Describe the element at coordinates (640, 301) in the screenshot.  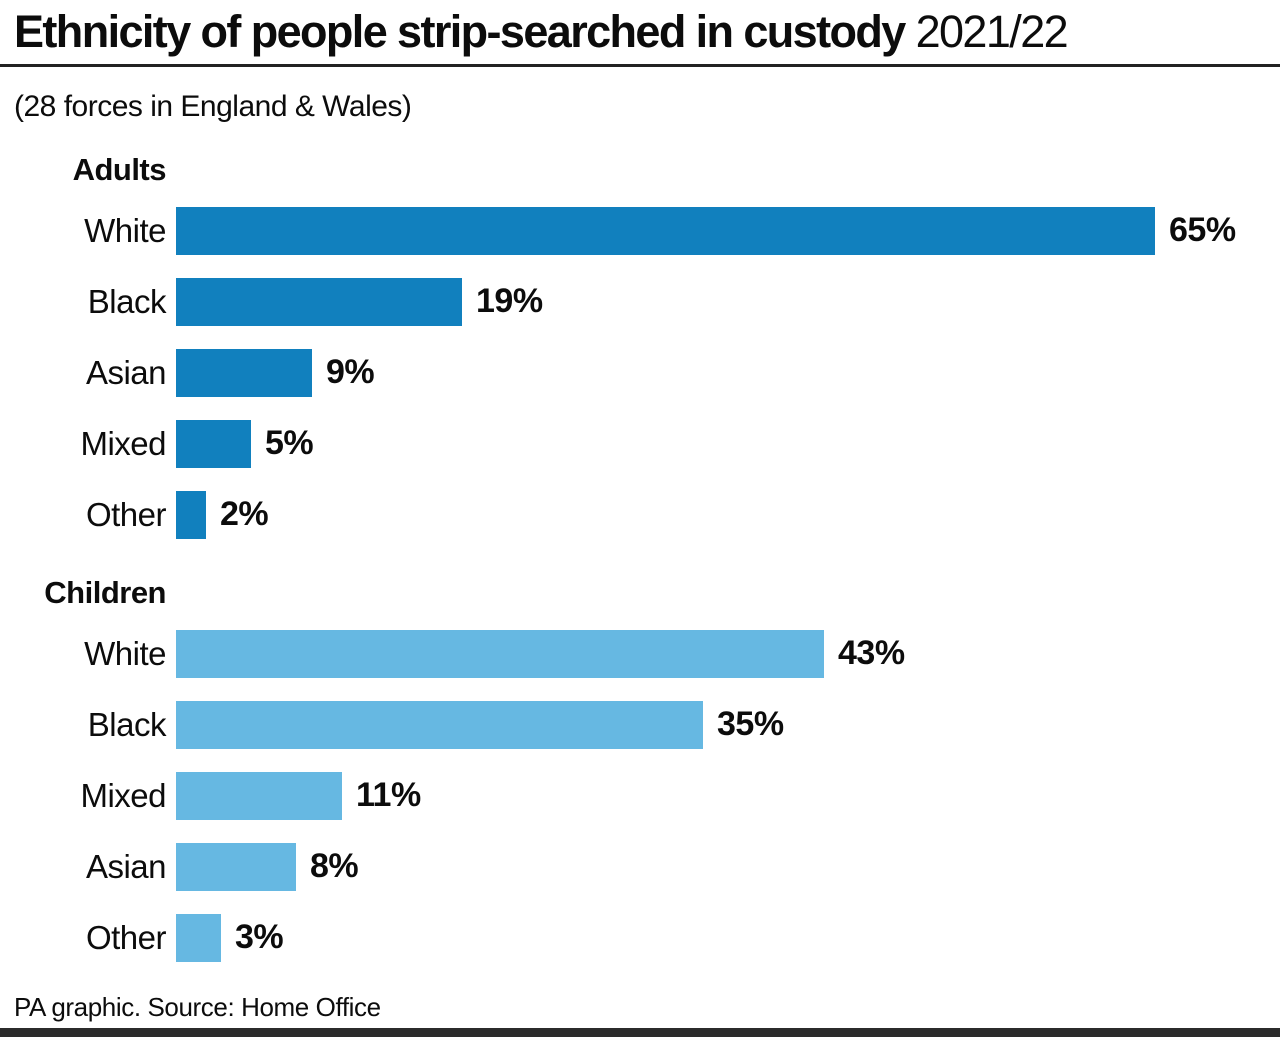
I see `bar-row: Black 19%` at that location.